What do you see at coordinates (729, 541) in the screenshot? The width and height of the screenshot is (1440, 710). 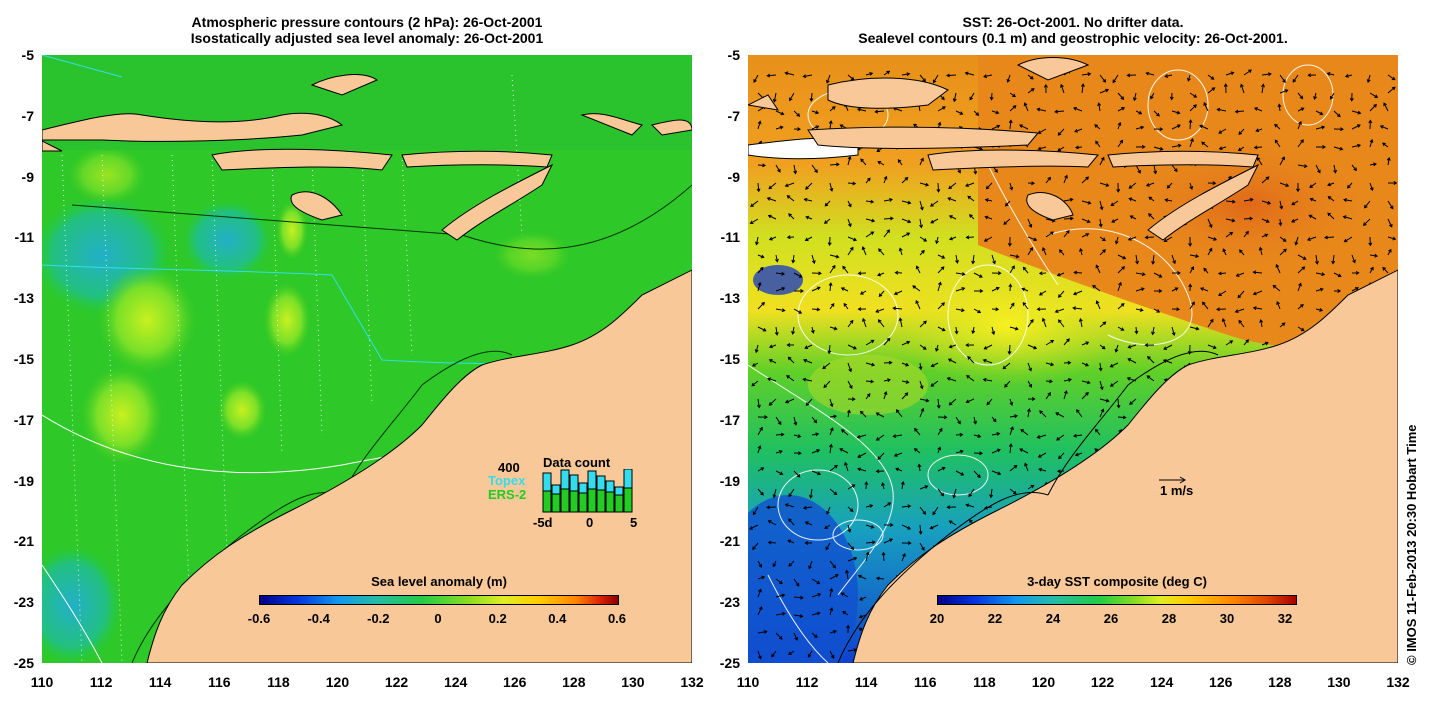 I see `axis-tick-label: -21` at bounding box center [729, 541].